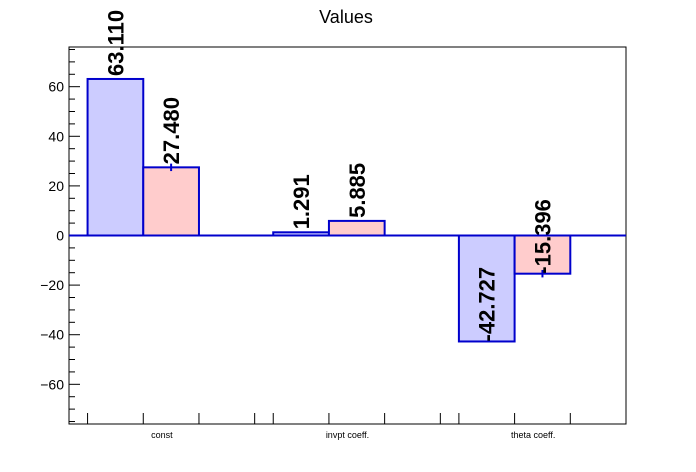 The image size is (696, 472). What do you see at coordinates (487, 304) in the screenshot?
I see `value-label: -42.727` at bounding box center [487, 304].